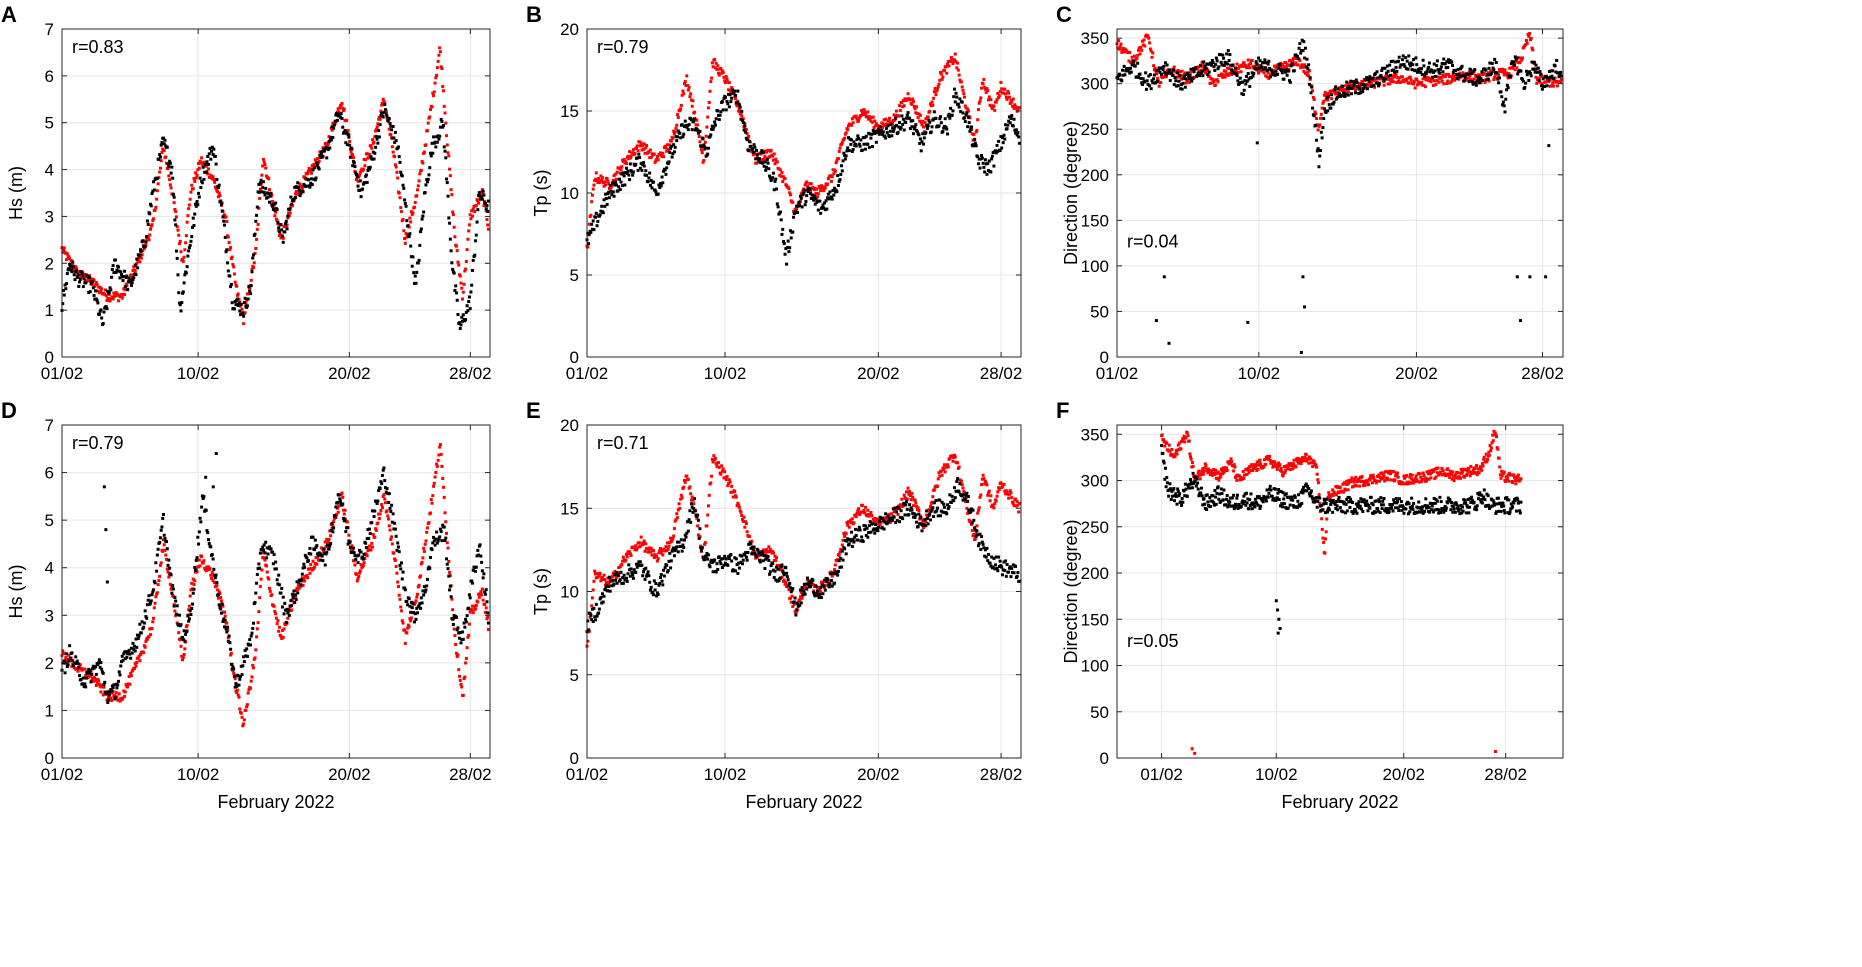  Describe the element at coordinates (1099, 311) in the screenshot. I see `y-tick-label: 50` at that location.